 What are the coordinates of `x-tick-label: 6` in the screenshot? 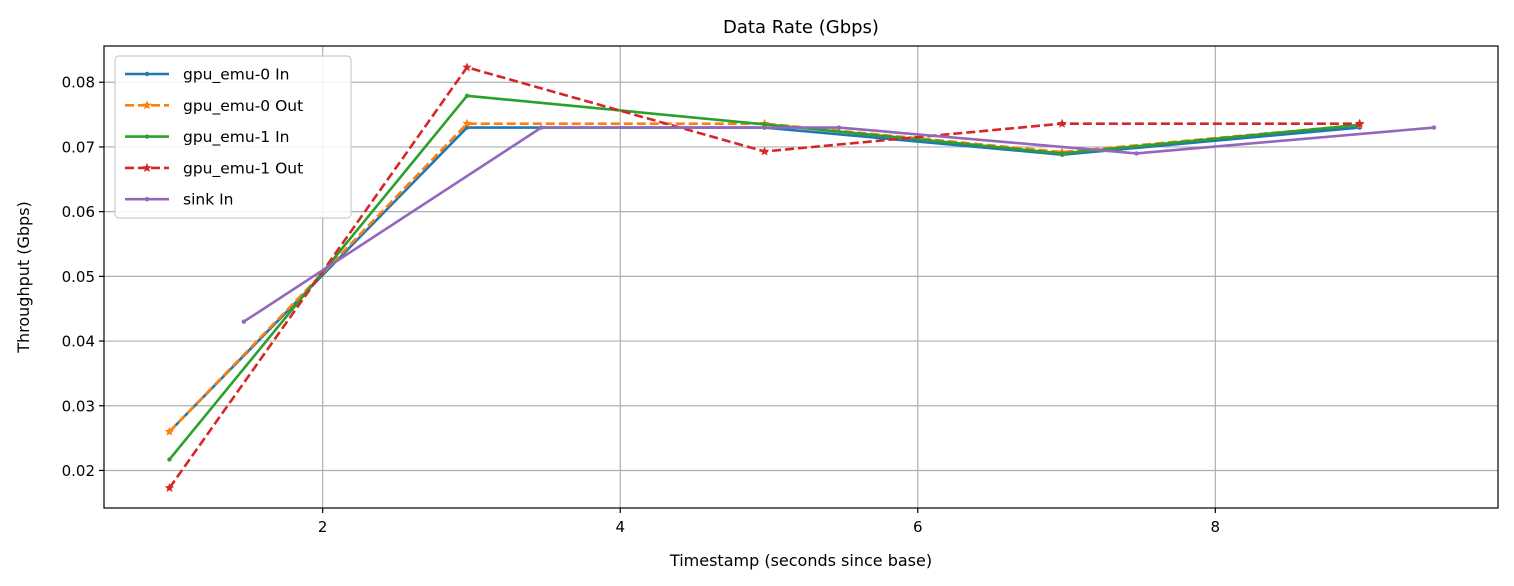 It's located at (918, 527).